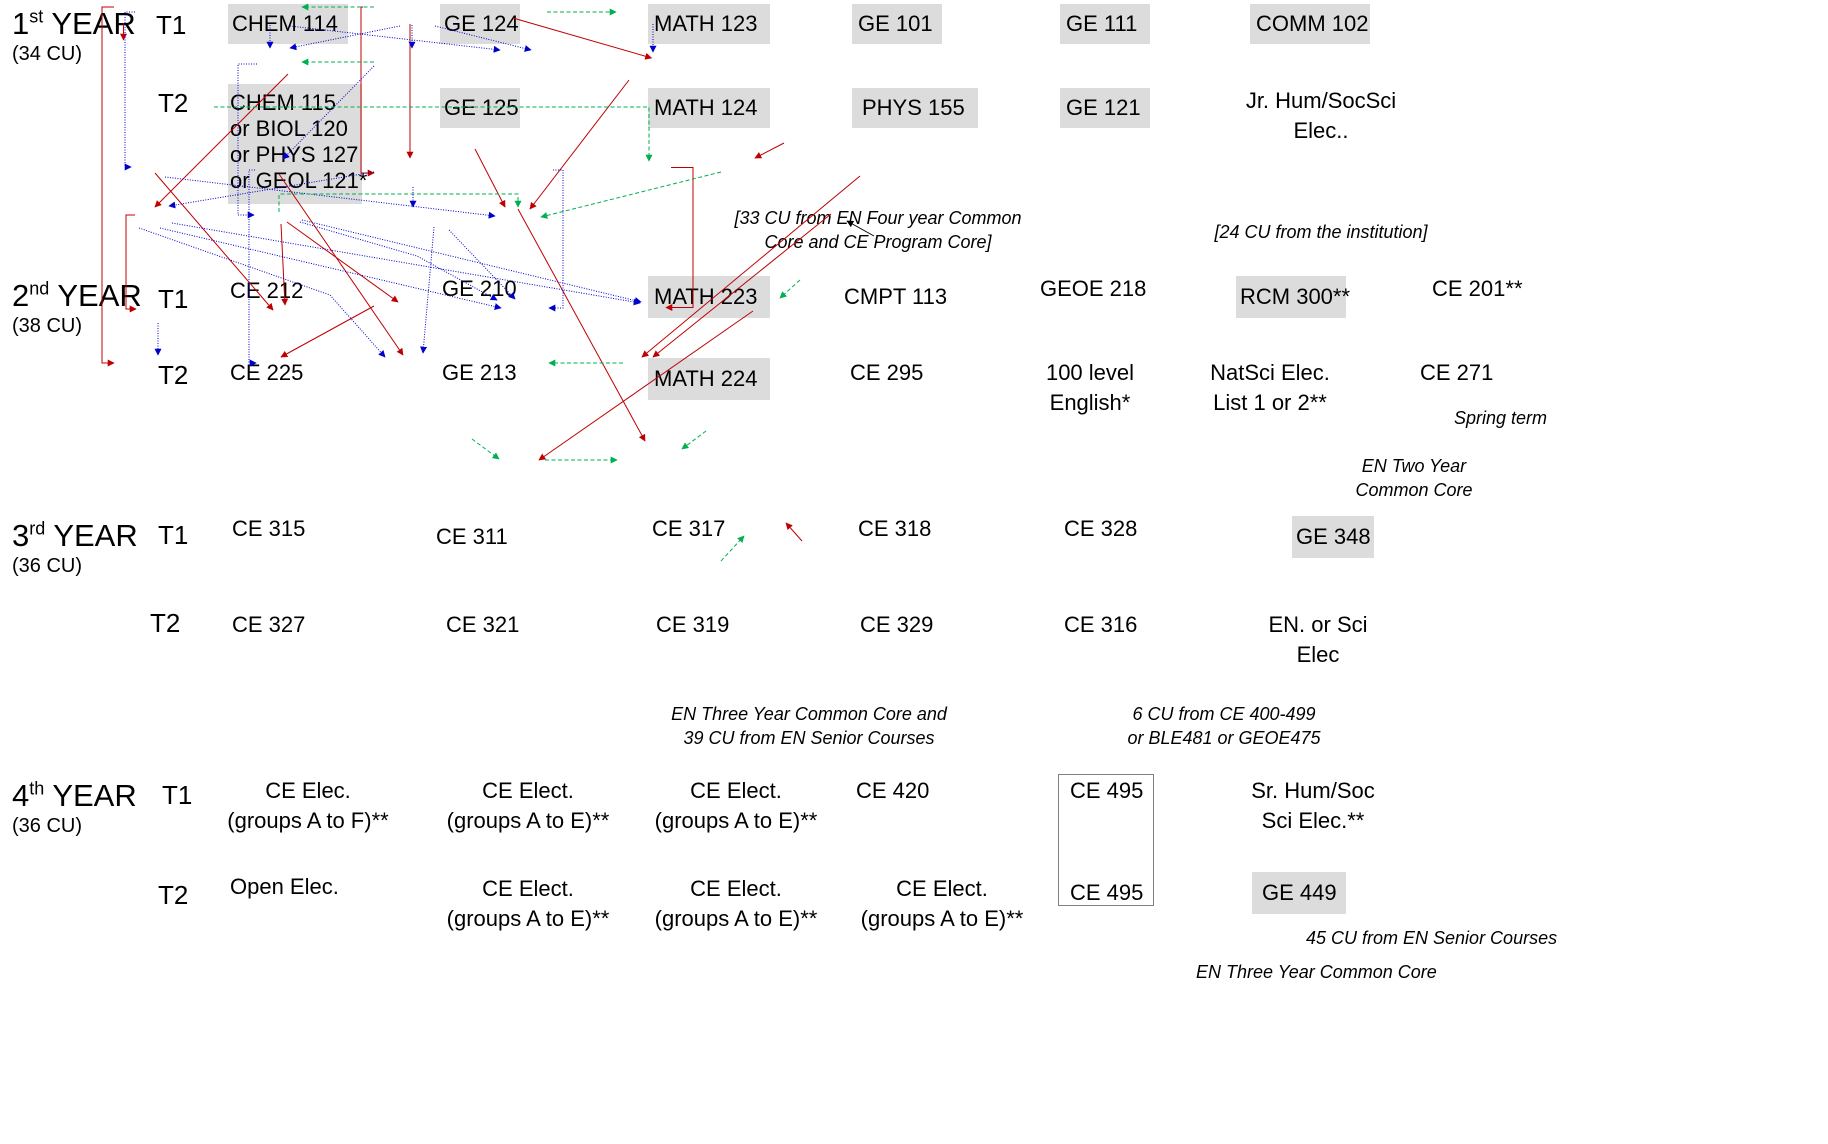 This screenshot has height=1144, width=1828. Describe the element at coordinates (732, 548) in the screenshot. I see `three-year-note-to-ge449` at that location.